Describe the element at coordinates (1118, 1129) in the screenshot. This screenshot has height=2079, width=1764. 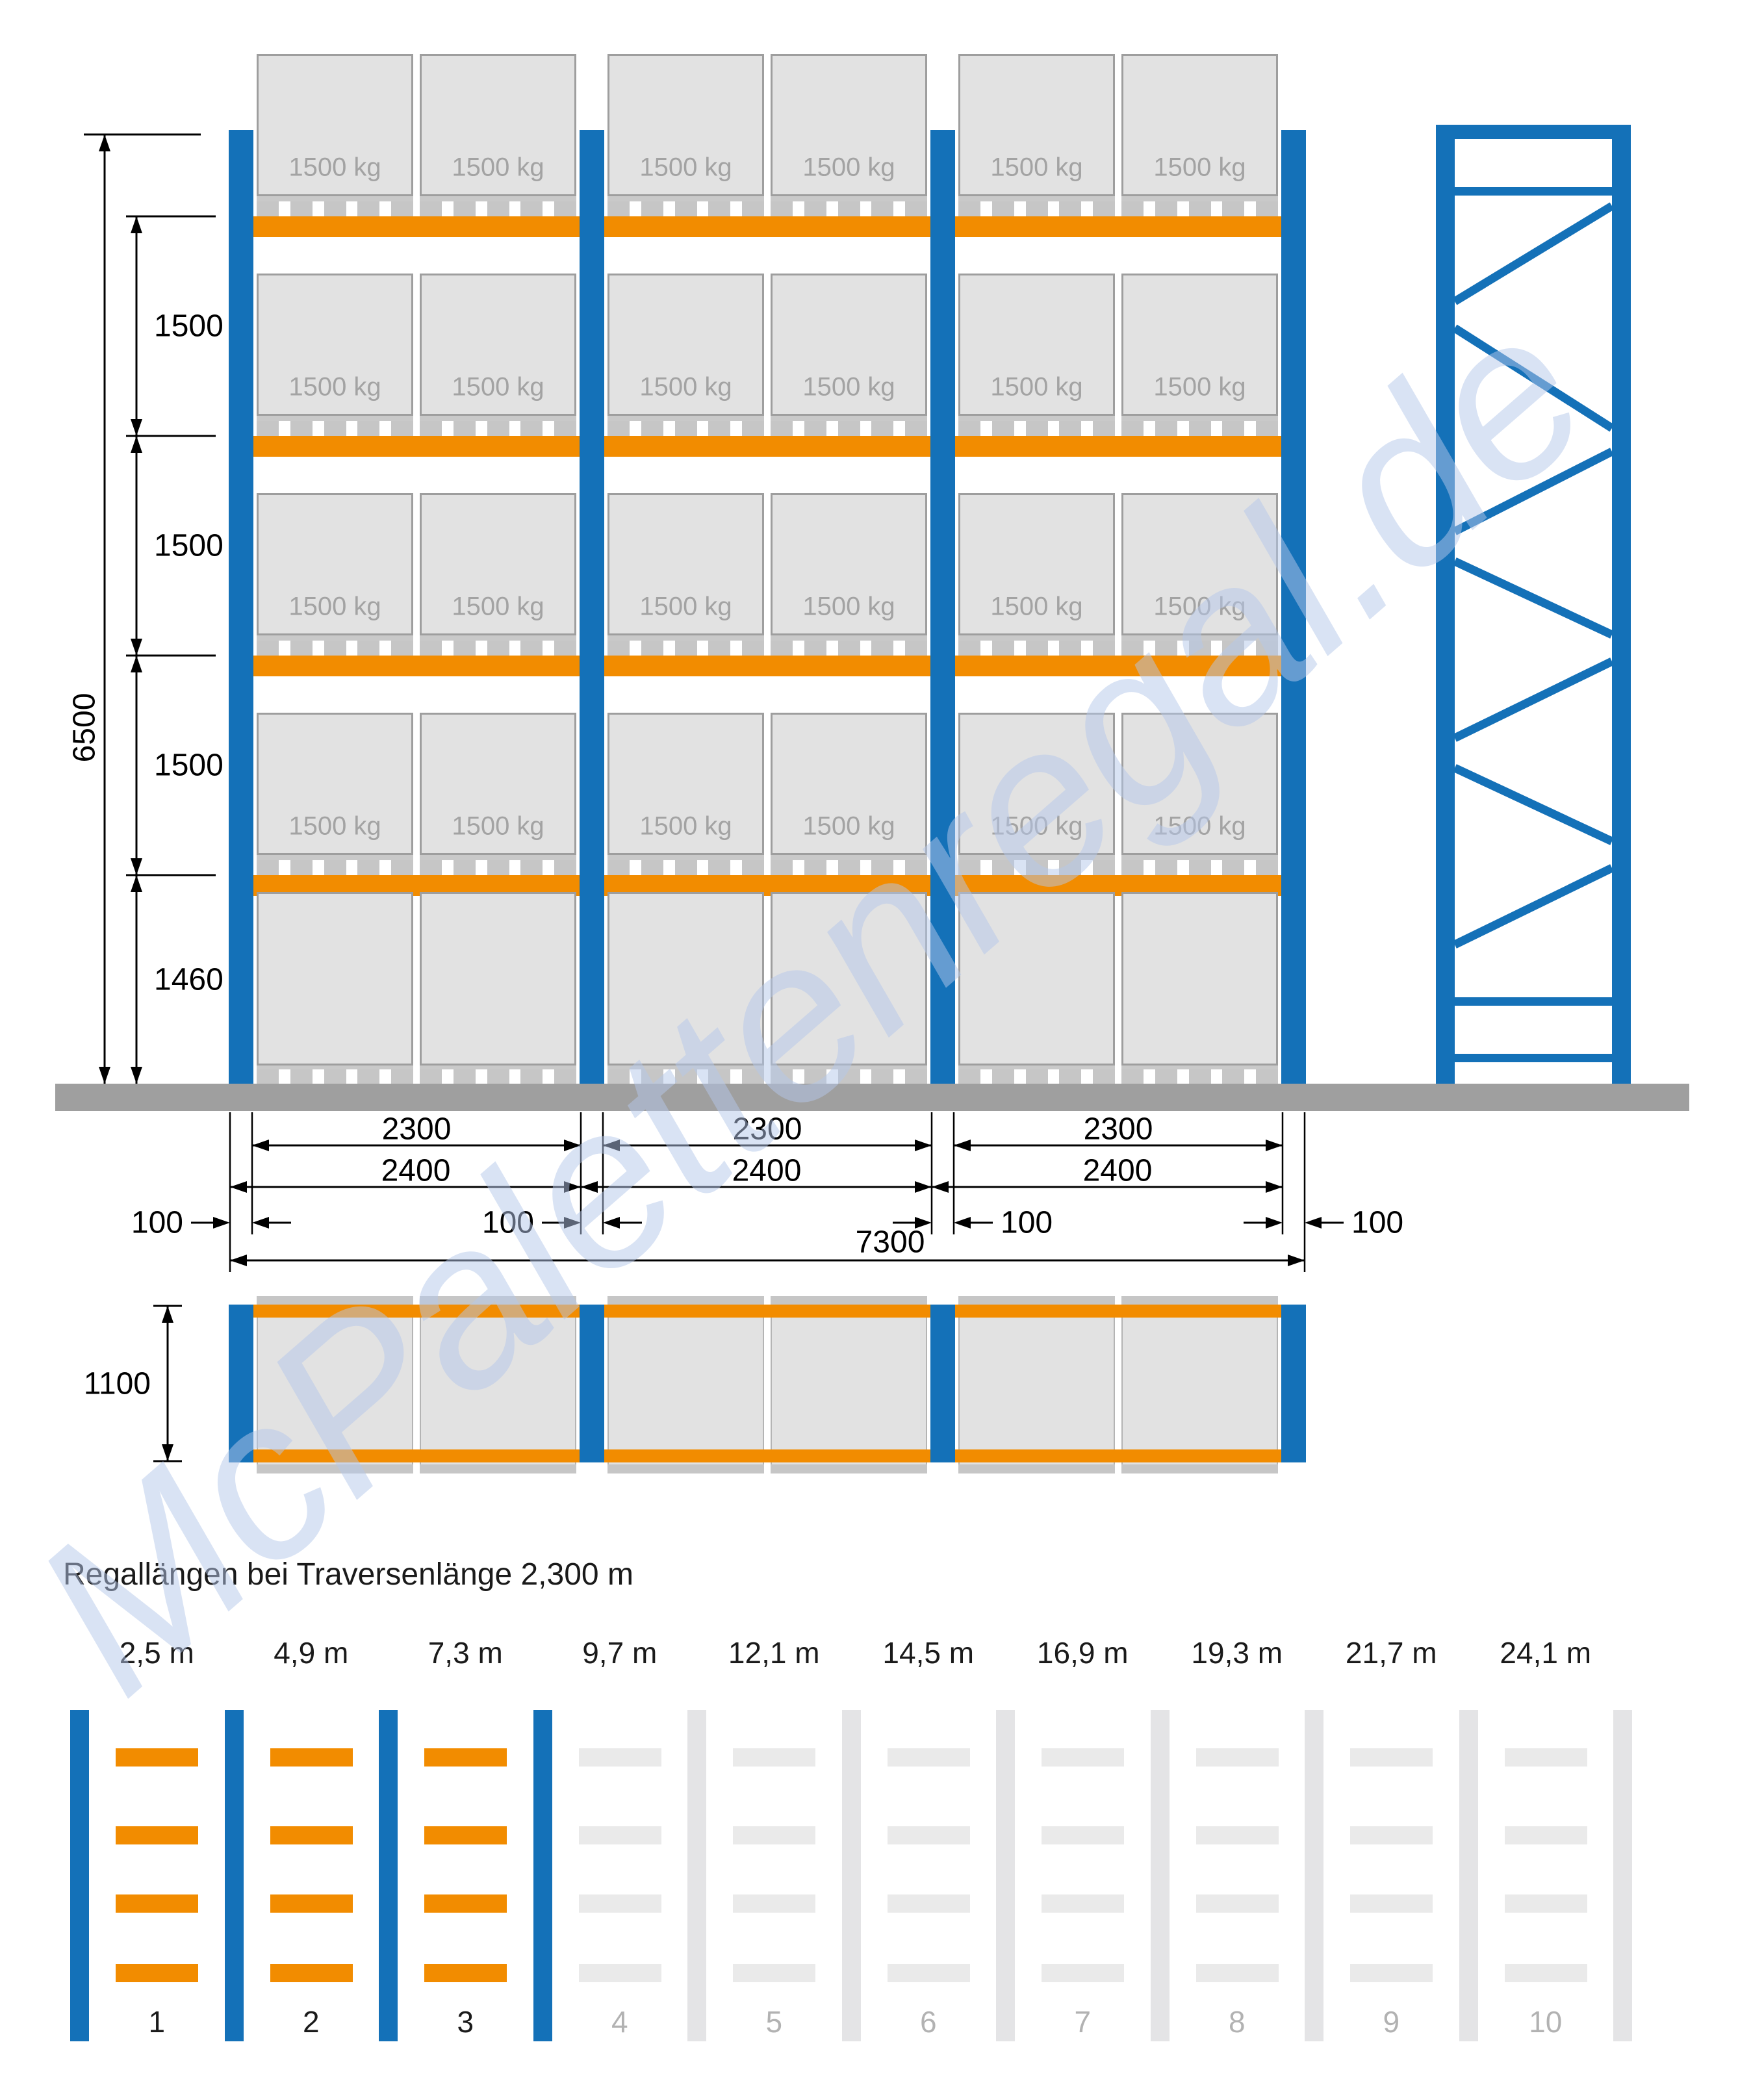
I see `dim-bay-clear: 2300` at that location.